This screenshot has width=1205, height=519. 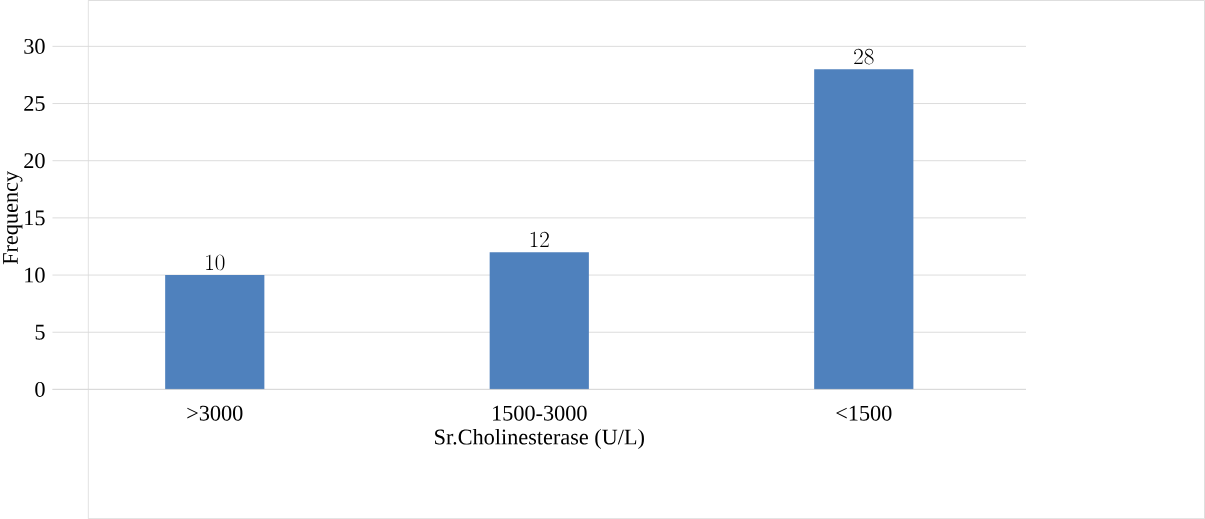 What do you see at coordinates (34, 46) in the screenshot?
I see `y-tick-label: 30` at bounding box center [34, 46].